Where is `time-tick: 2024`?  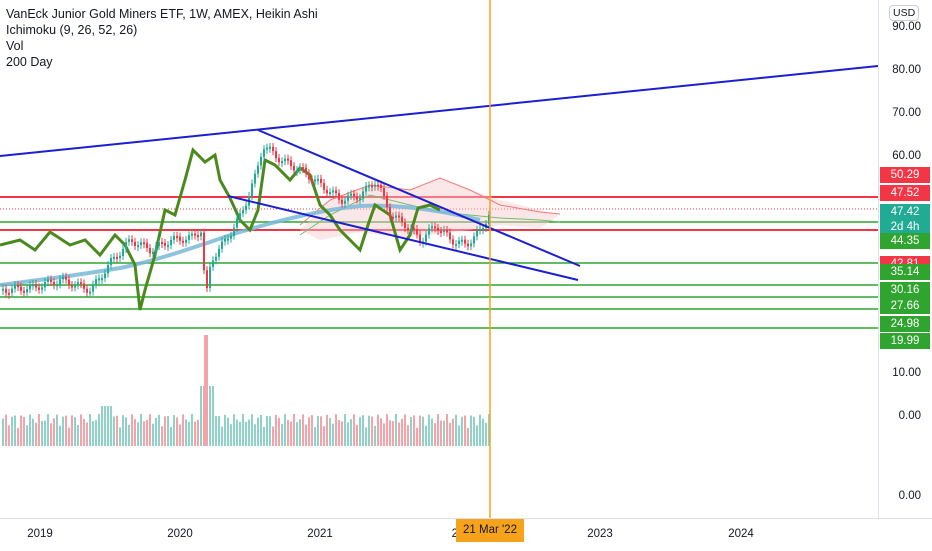
time-tick: 2024 is located at coordinates (741, 534).